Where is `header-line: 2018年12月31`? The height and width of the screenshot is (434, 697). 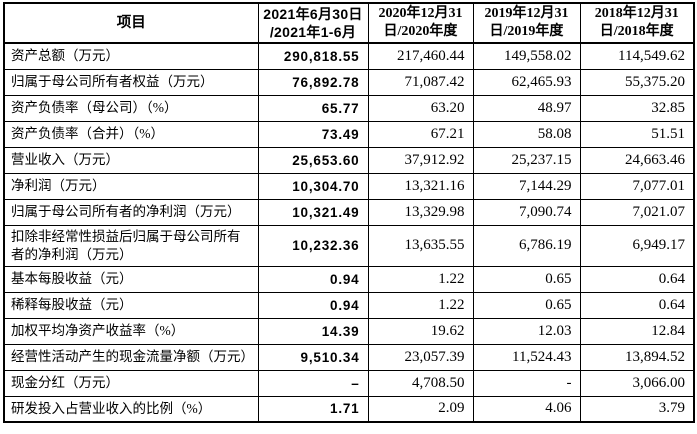 header-line: 2018年12月31 is located at coordinates (636, 13).